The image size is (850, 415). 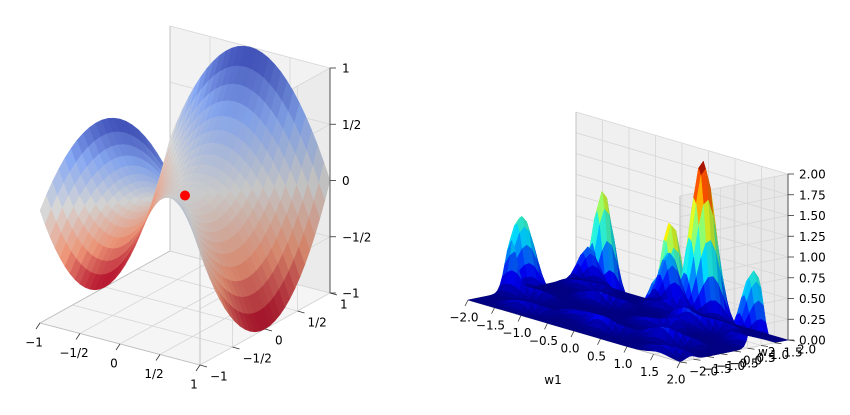 What do you see at coordinates (257, 359) in the screenshot?
I see `y-tick-label: −1/2` at bounding box center [257, 359].